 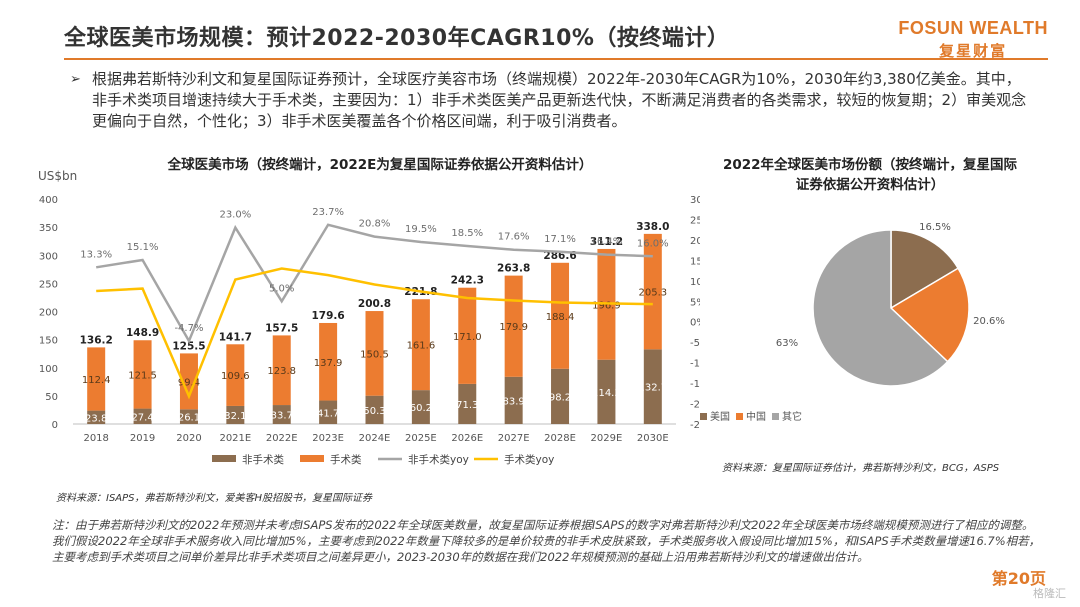 What do you see at coordinates (792, 416) in the screenshot?
I see `pie-legend-label: 其它` at bounding box center [792, 416].